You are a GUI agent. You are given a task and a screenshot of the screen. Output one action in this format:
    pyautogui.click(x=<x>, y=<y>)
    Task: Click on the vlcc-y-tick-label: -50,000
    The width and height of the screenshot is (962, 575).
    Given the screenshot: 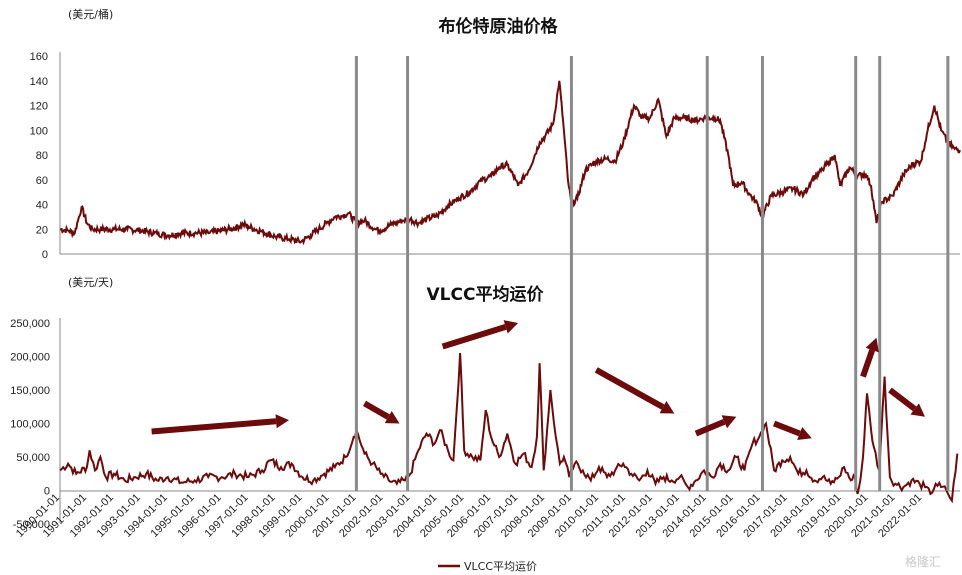 What is the action you would take?
    pyautogui.click(x=31, y=525)
    